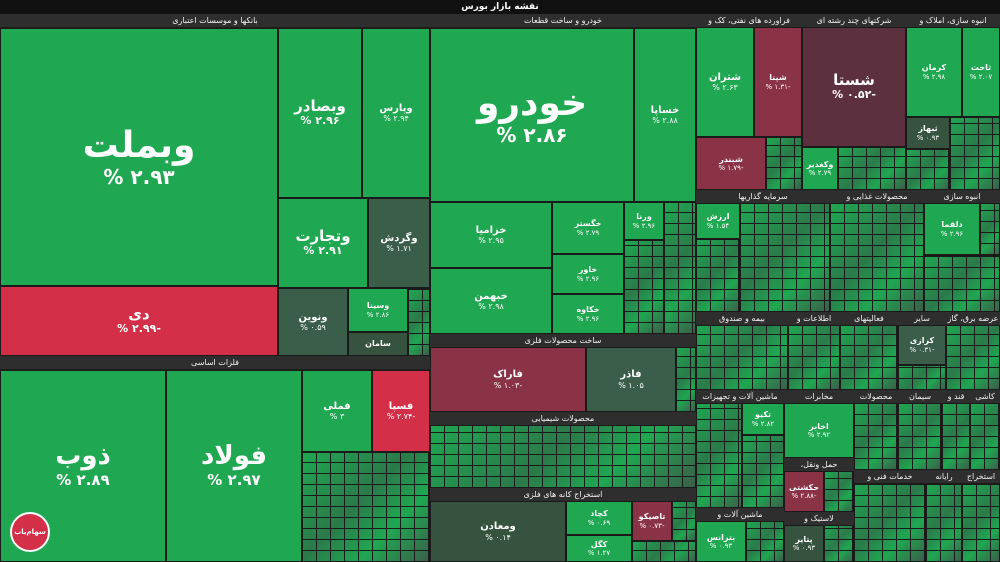 This screenshot has width=1000, height=562. What do you see at coordinates (563, 340) in the screenshot?
I see `sector-title: ساخت محصولات فلزی` at bounding box center [563, 340].